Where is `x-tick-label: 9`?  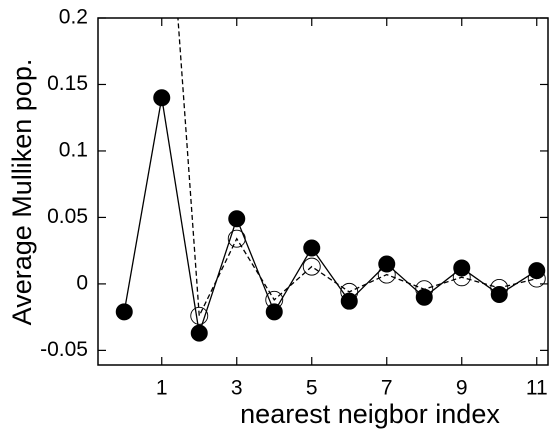
x-tick-label: 9 is located at coordinates (462, 388).